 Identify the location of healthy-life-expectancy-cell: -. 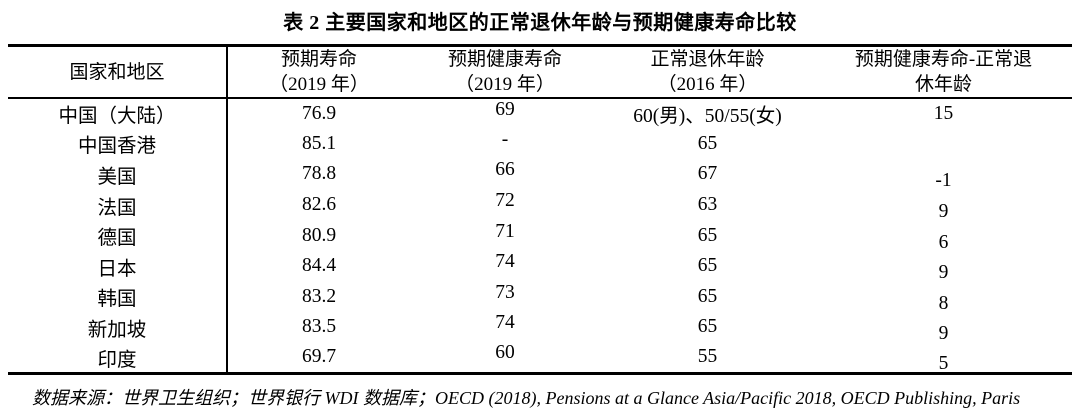
(505, 144).